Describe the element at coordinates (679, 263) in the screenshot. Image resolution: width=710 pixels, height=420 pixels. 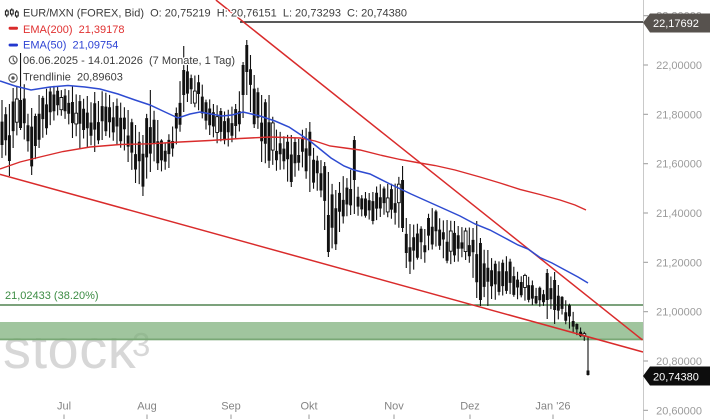
I see `svg-text: 21,20000` at that location.